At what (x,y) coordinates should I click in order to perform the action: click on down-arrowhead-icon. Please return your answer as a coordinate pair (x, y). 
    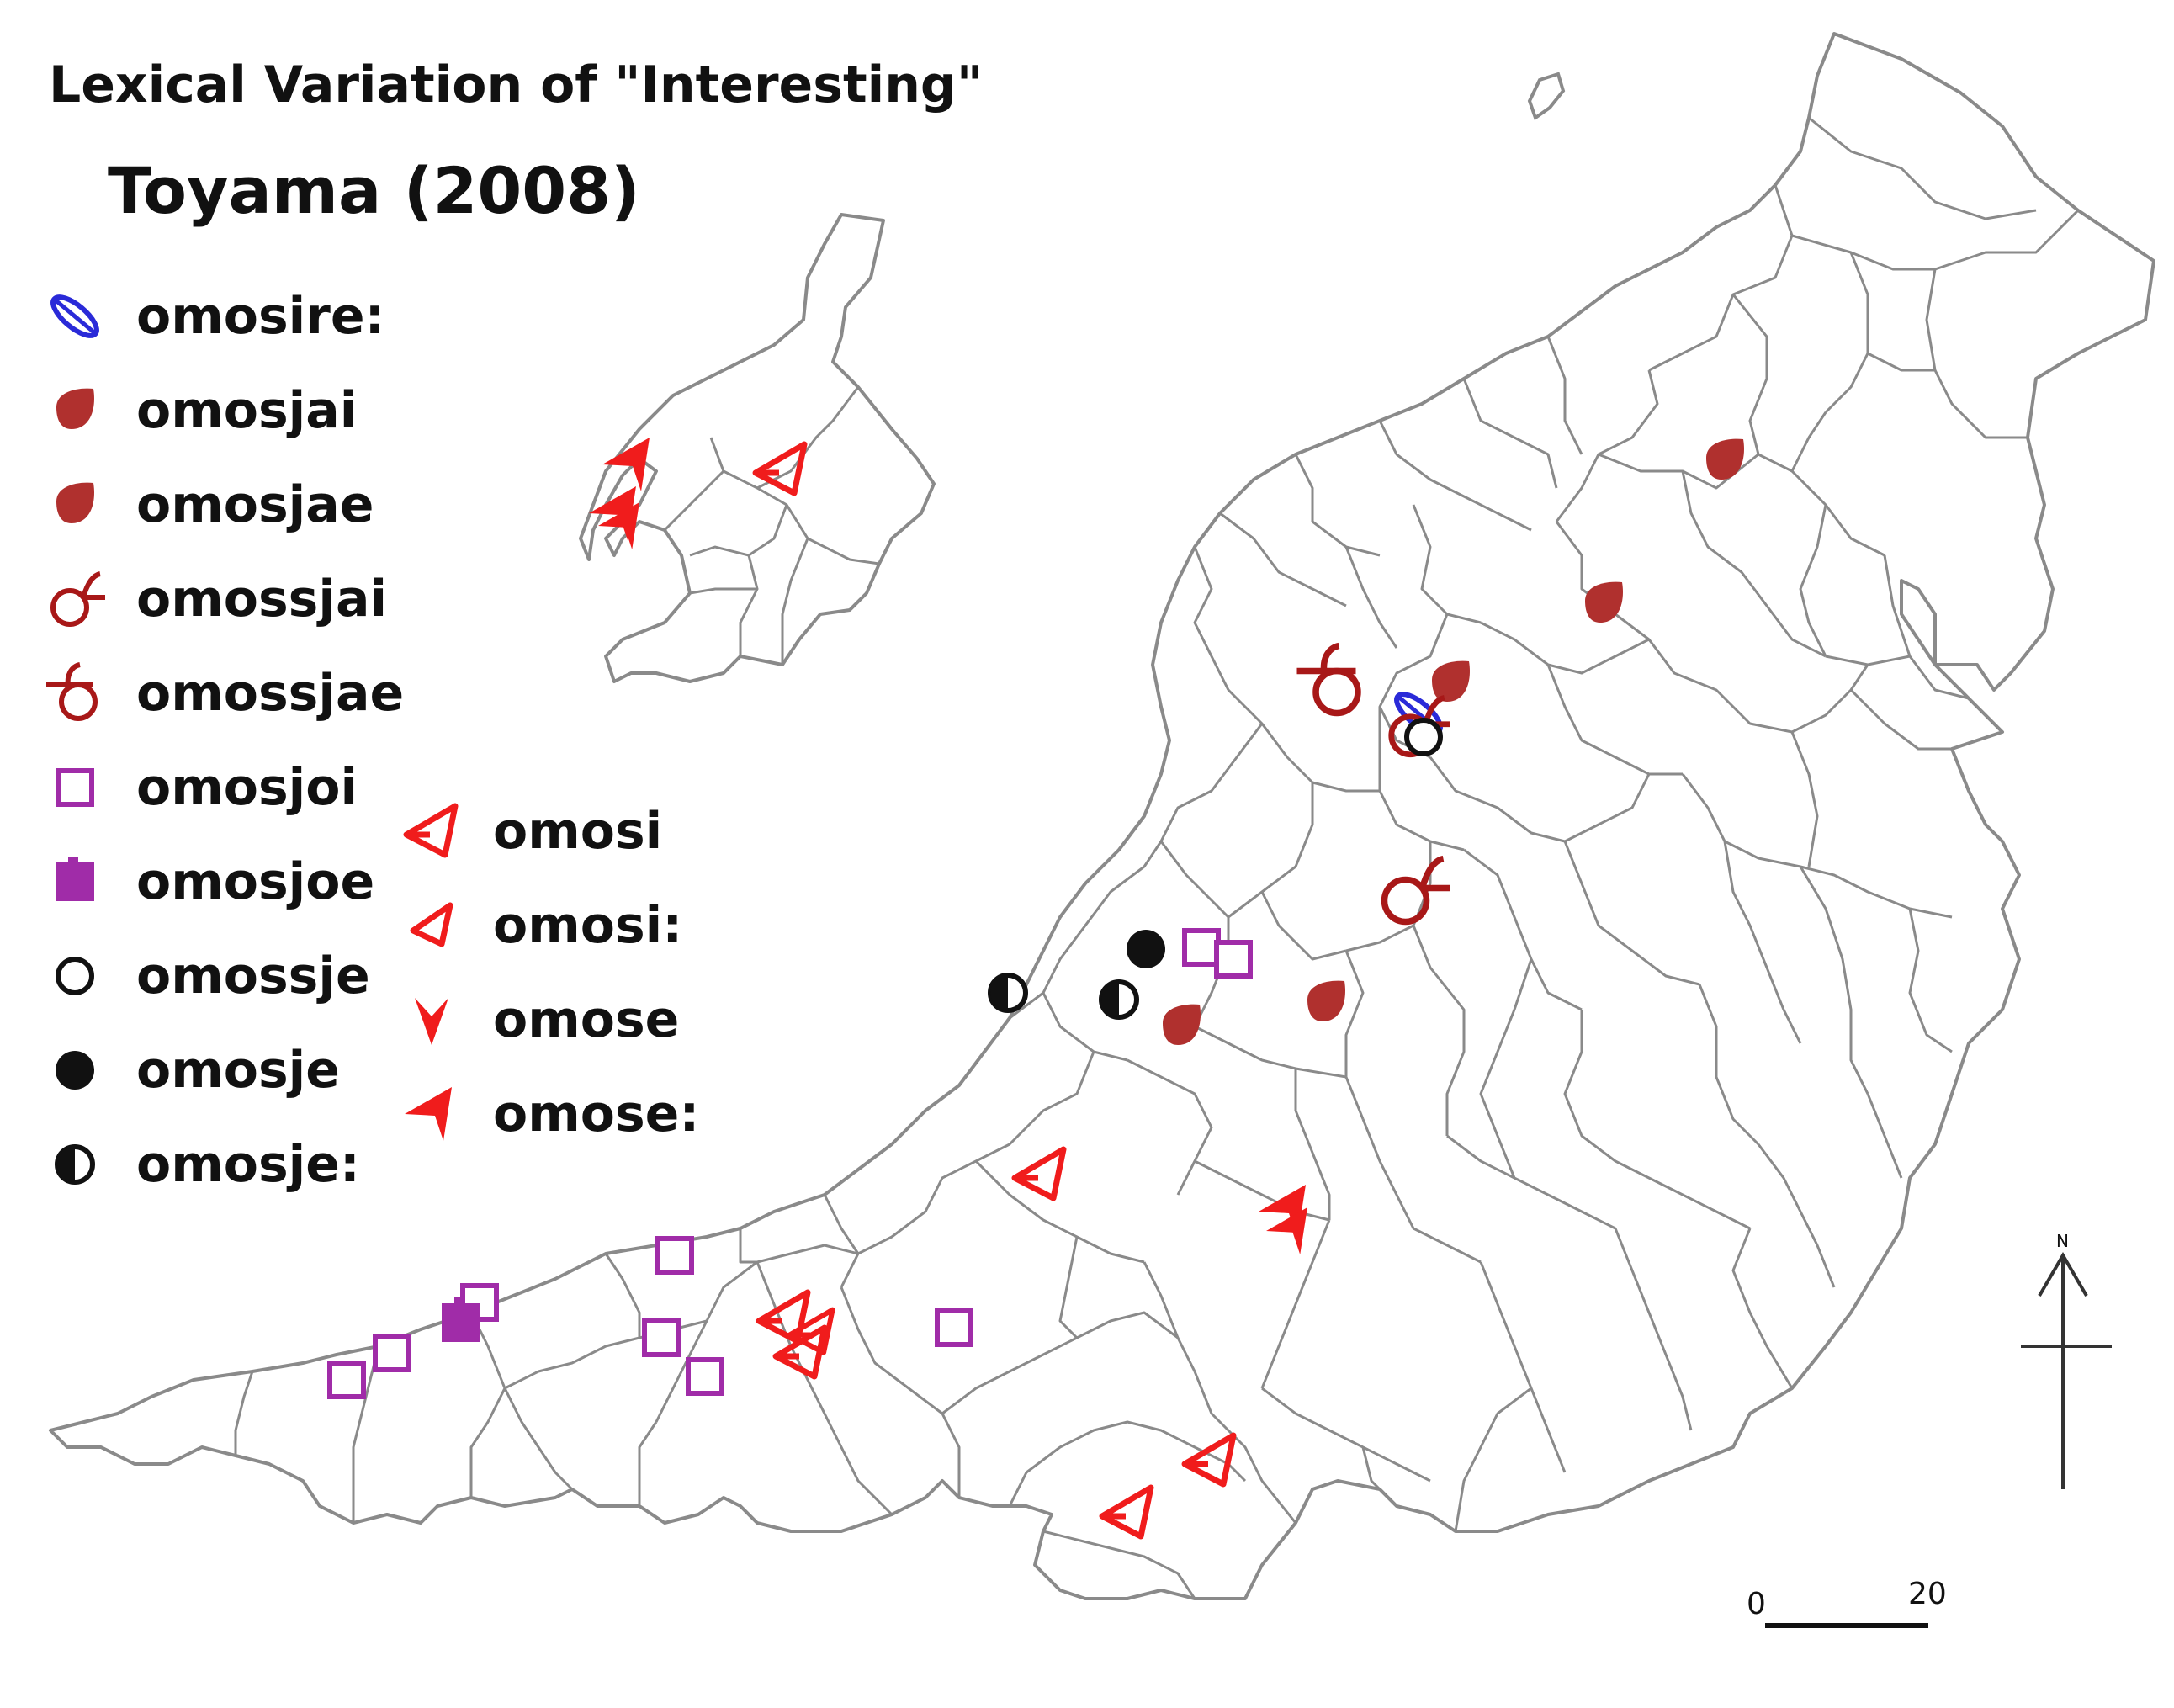
    Looking at the image, I should click on (432, 1021).